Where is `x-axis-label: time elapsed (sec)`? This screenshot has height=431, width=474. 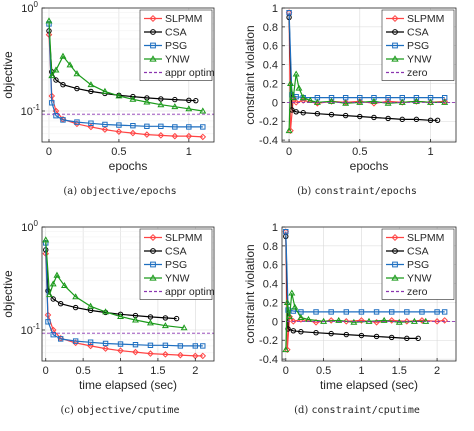
x-axis-label: time elapsed (sec) is located at coordinates (369, 385).